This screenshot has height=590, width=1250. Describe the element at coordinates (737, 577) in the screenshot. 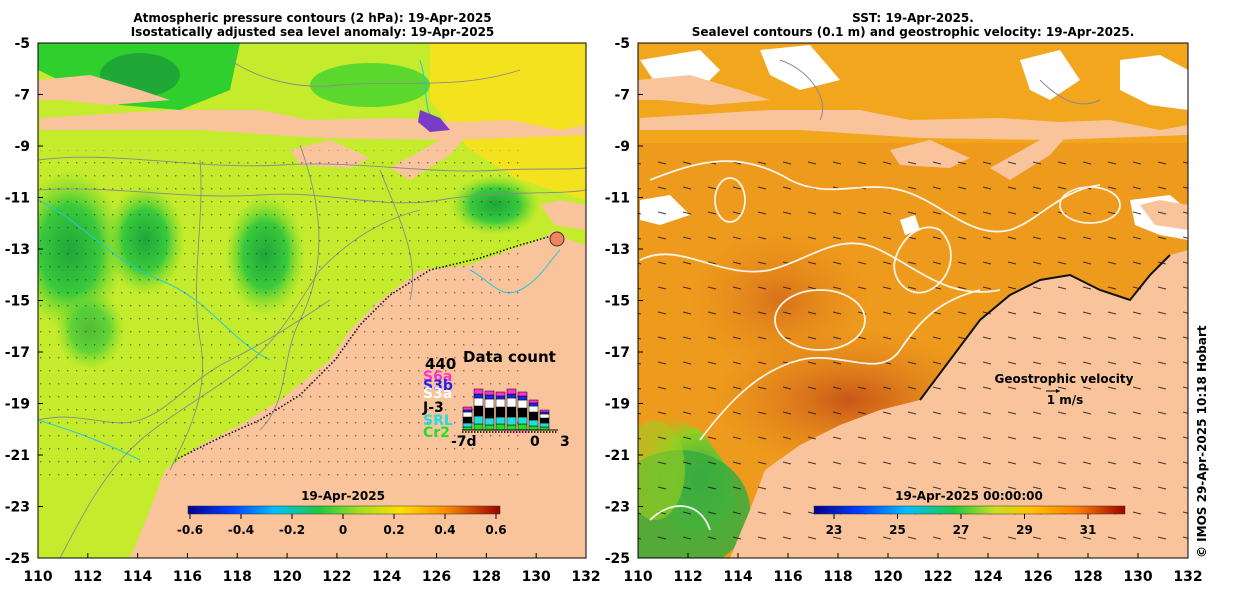

I see `x-tick-label: 114` at that location.